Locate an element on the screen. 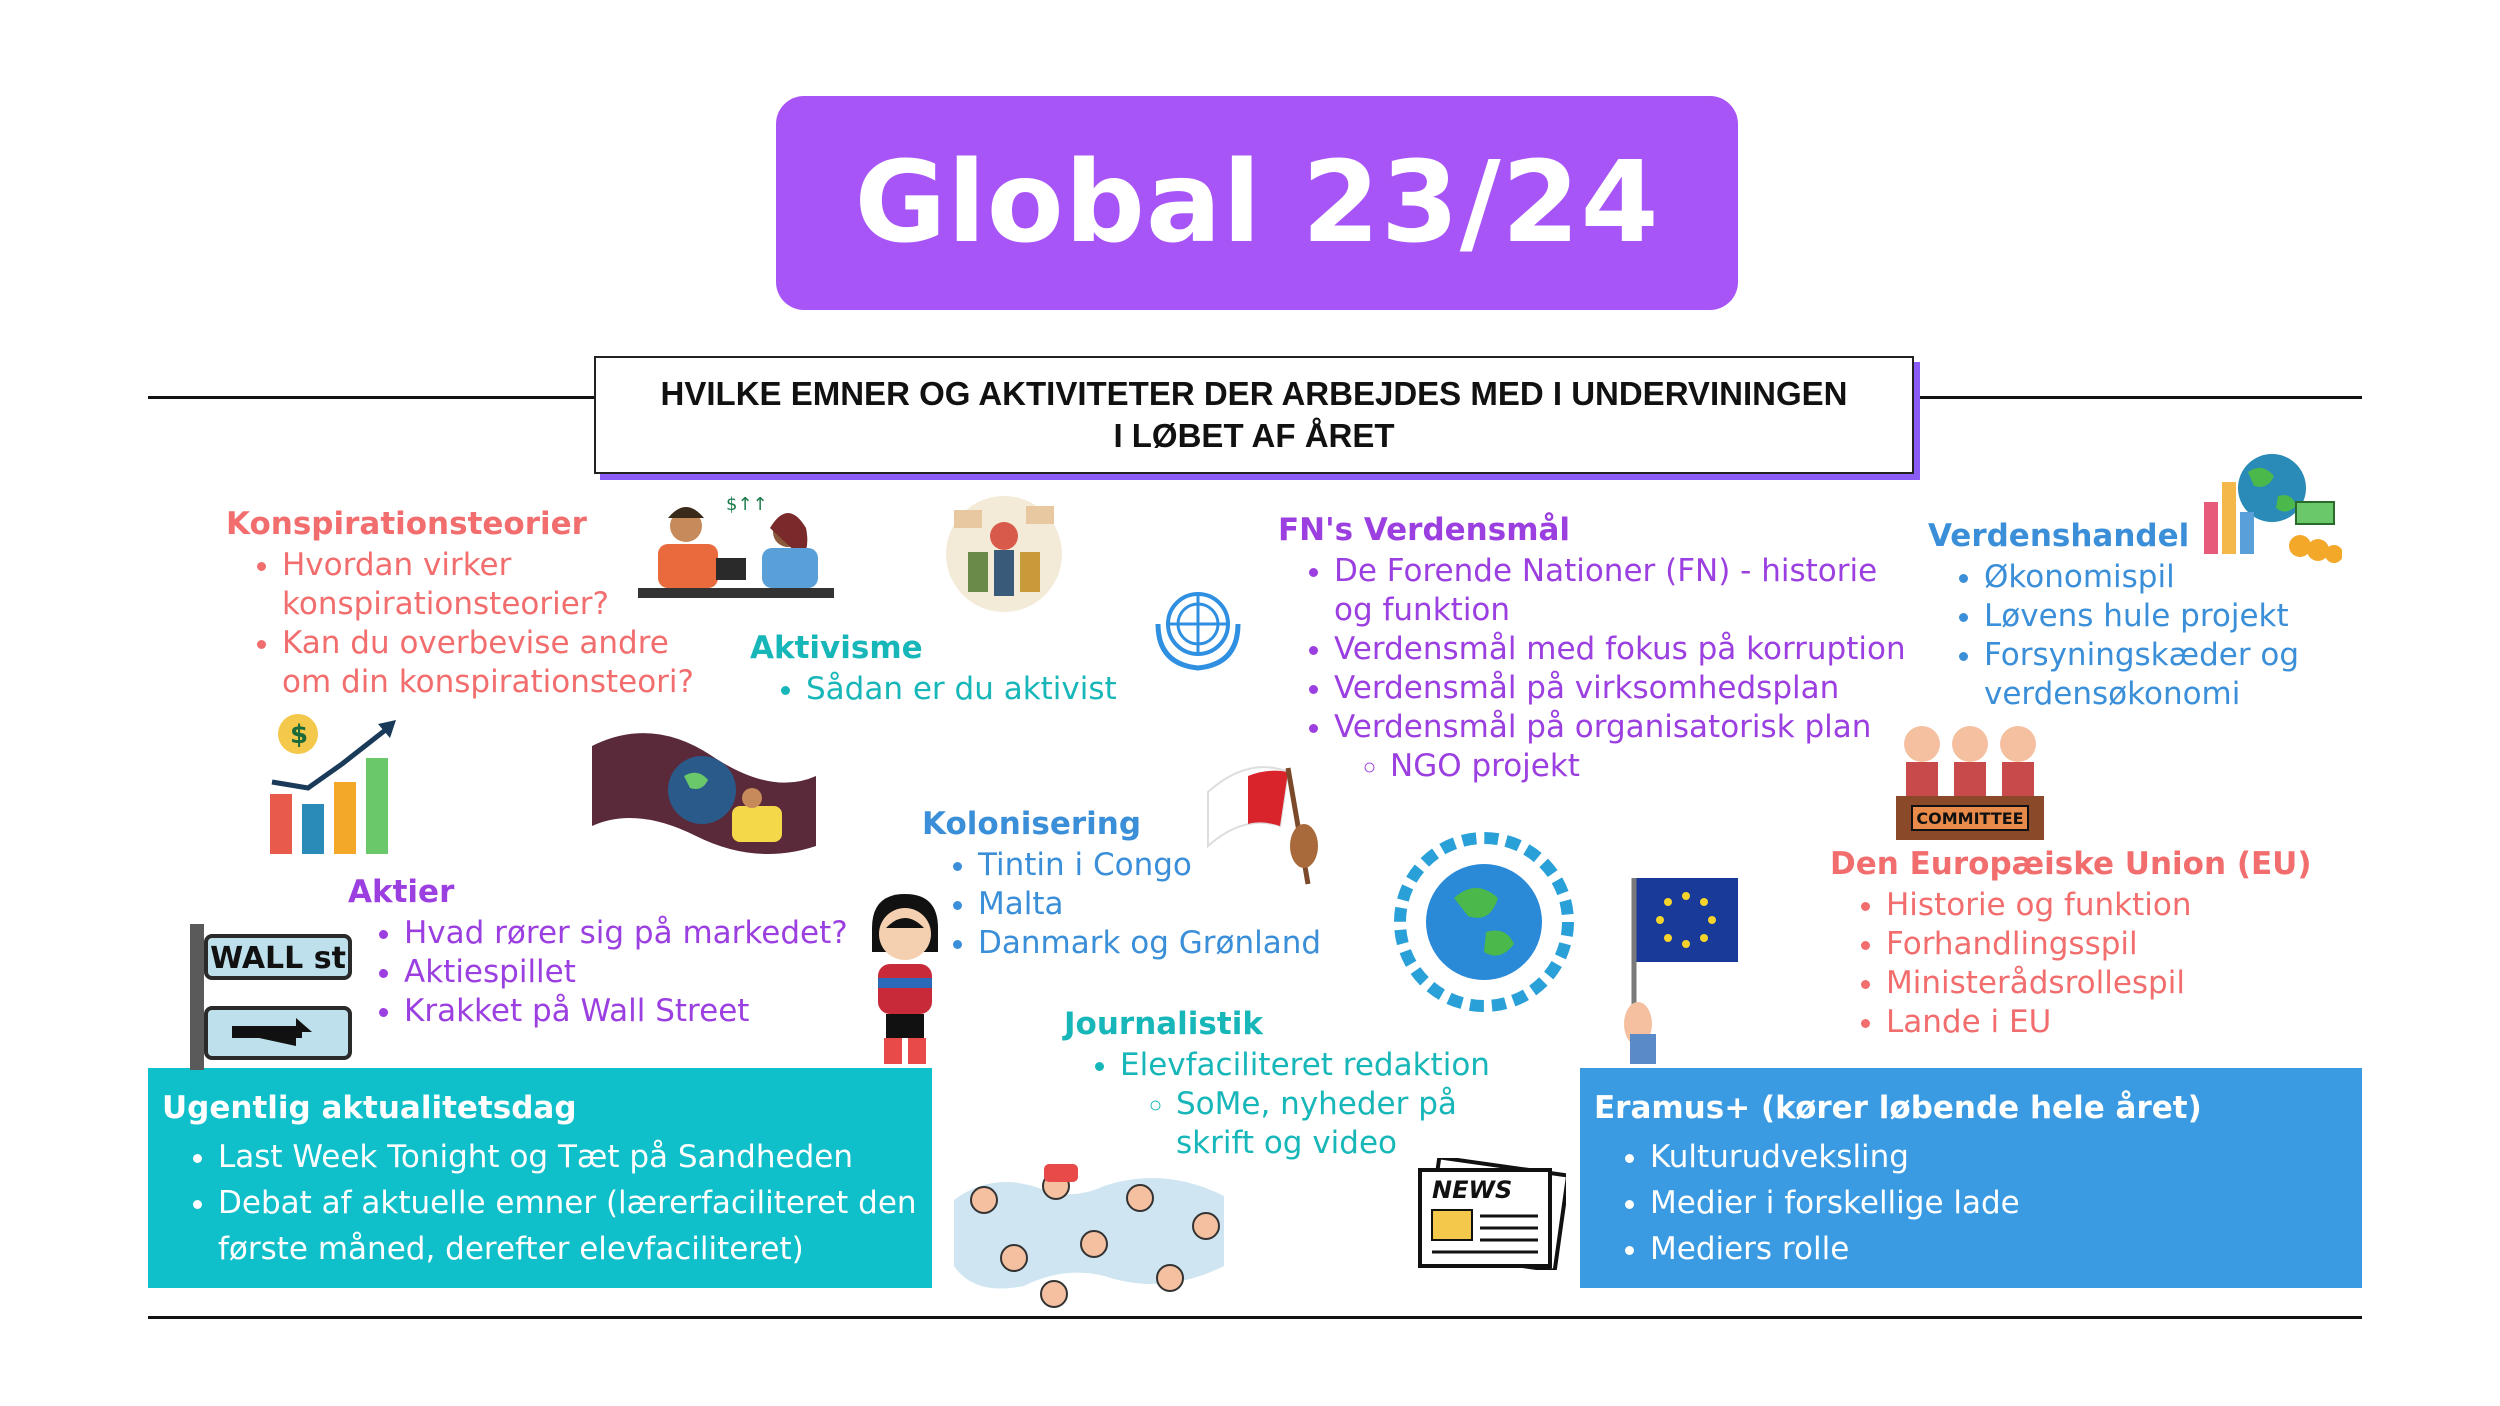  list-item: Last Week Tonight og Tæt på Sandheden is located at coordinates (568, 1157).